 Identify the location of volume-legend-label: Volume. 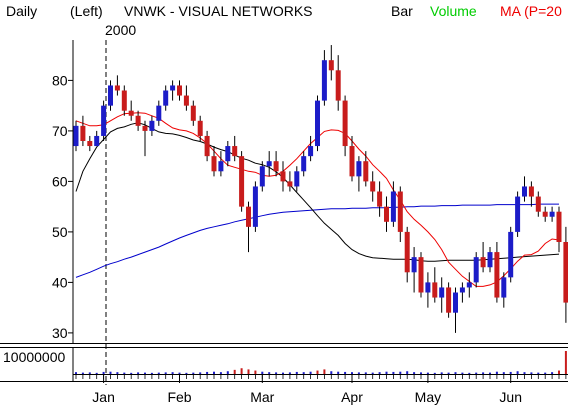
(453, 11).